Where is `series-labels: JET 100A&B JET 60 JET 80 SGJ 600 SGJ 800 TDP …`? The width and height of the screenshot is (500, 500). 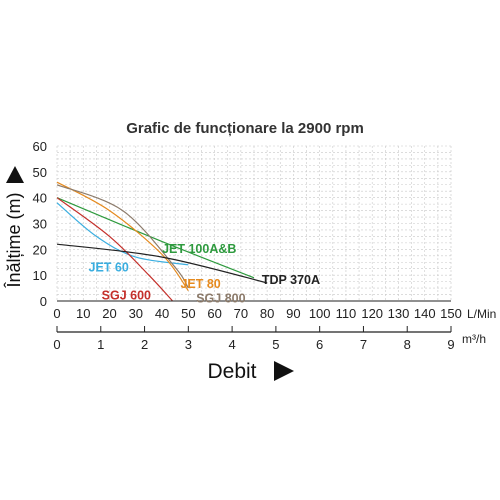
series-labels: JET 100A&B JET 60 JET 80 SGJ 600 SGJ 800 TDP … is located at coordinates (205, 273).